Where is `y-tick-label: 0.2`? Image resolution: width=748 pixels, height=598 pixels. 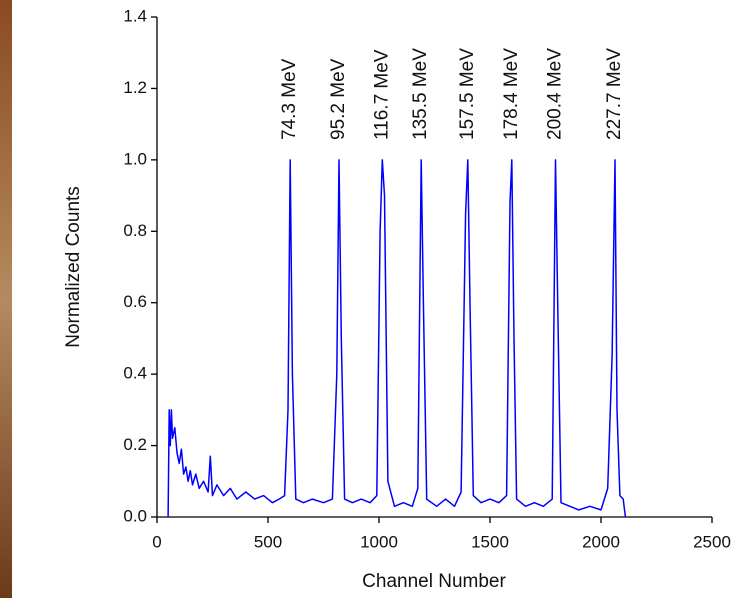
y-tick-label: 0.2 is located at coordinates (135, 444).